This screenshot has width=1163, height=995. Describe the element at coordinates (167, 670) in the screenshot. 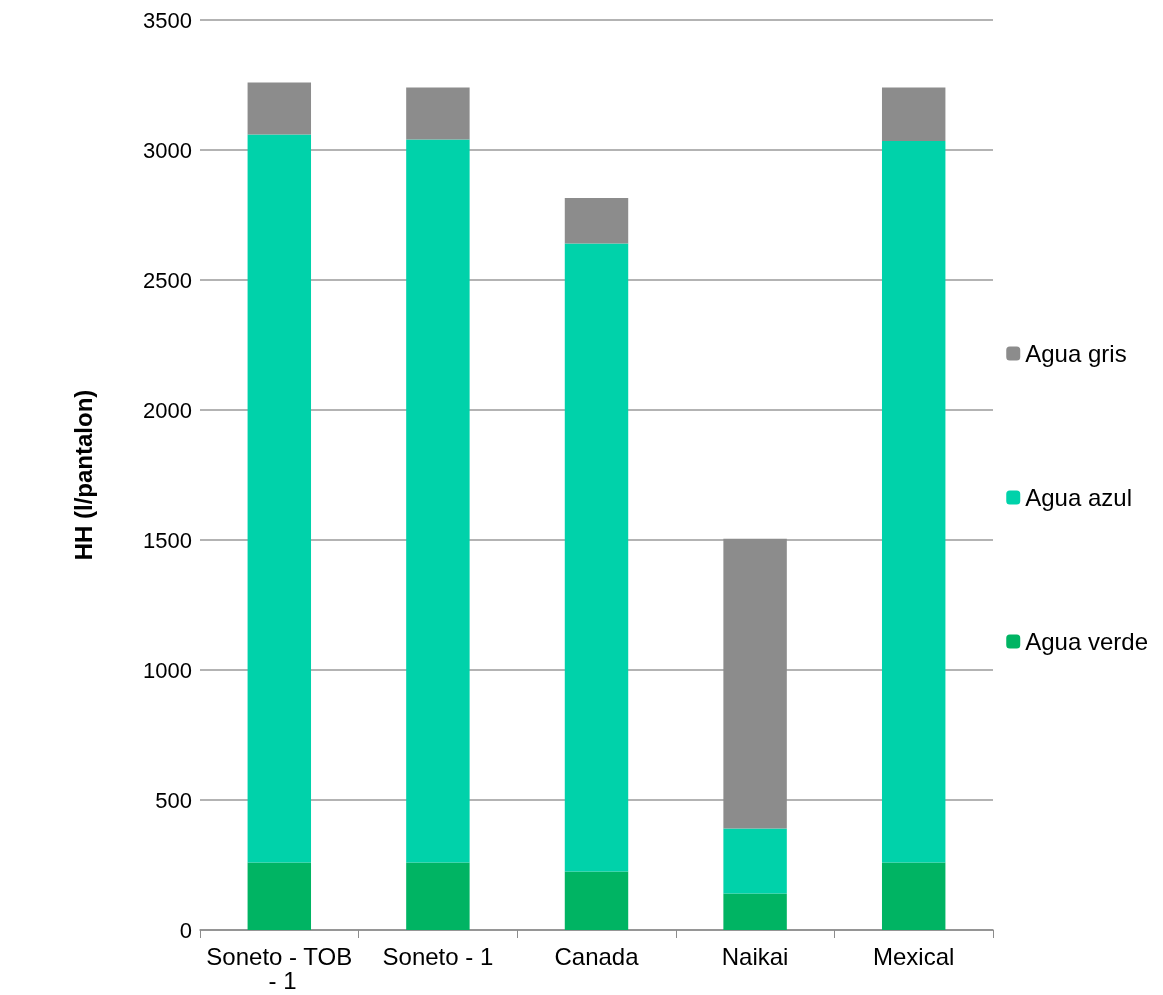

I see `y-tick-label: 1000` at that location.